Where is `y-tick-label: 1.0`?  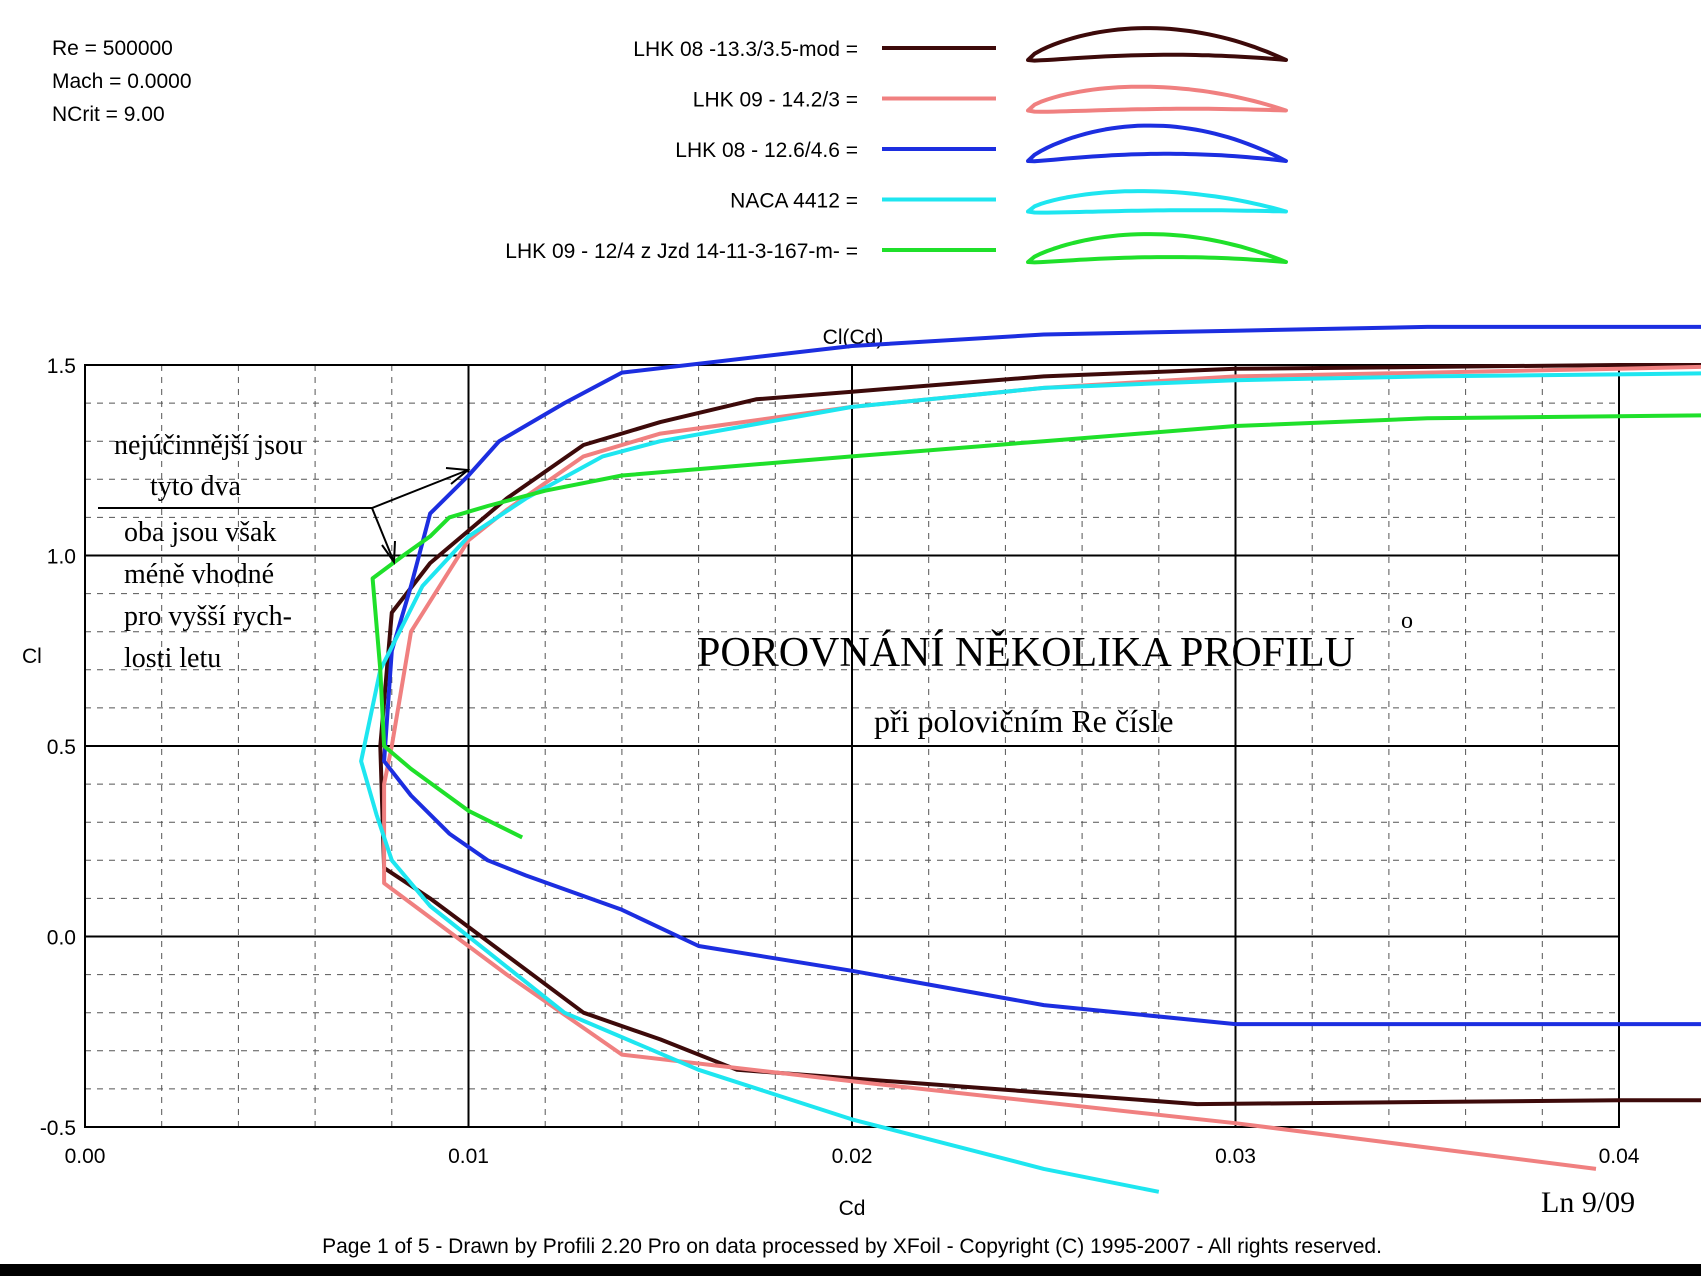
y-tick-label: 1.0 is located at coordinates (61, 557).